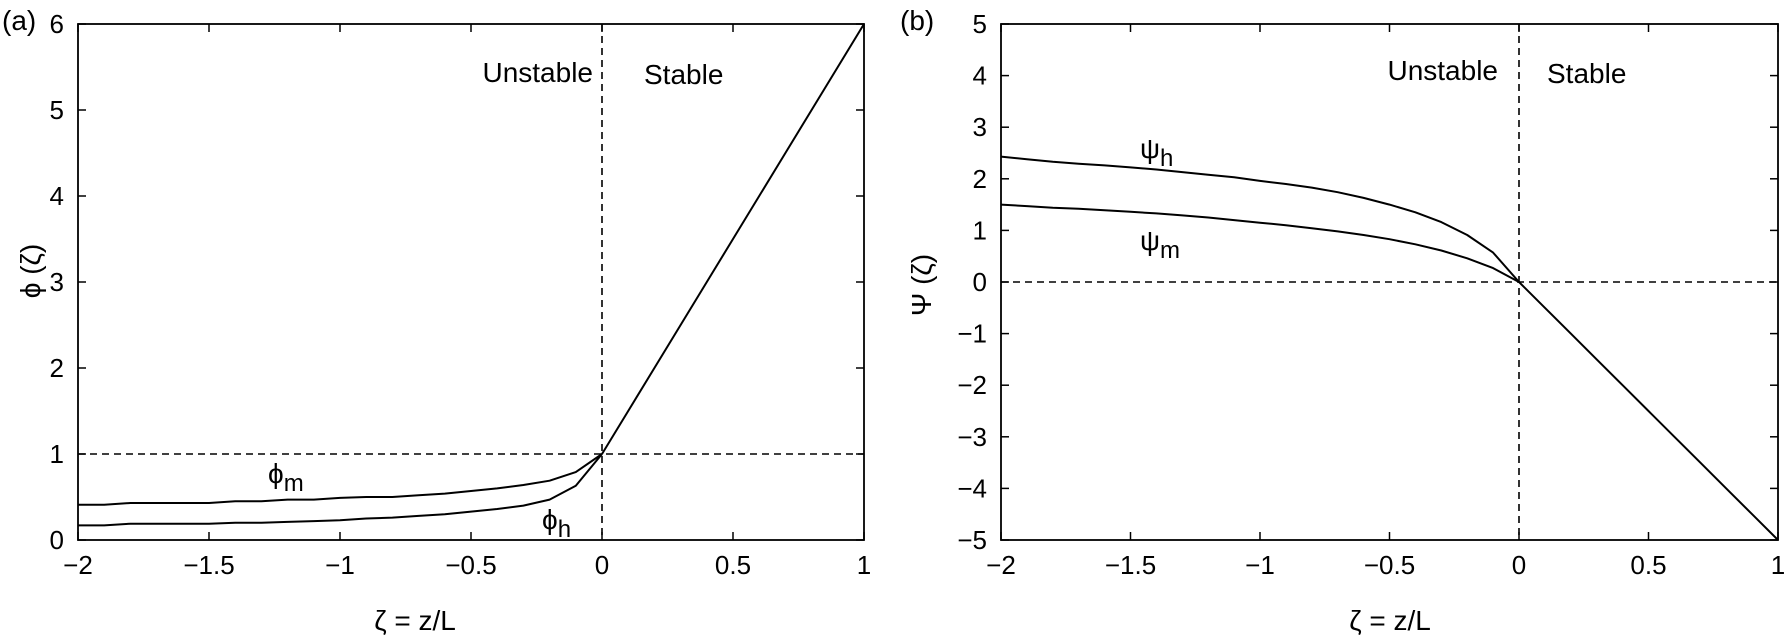 The height and width of the screenshot is (637, 1784). I want to click on panel-b-ylabel: Ψ (ζ), so click(921, 285).